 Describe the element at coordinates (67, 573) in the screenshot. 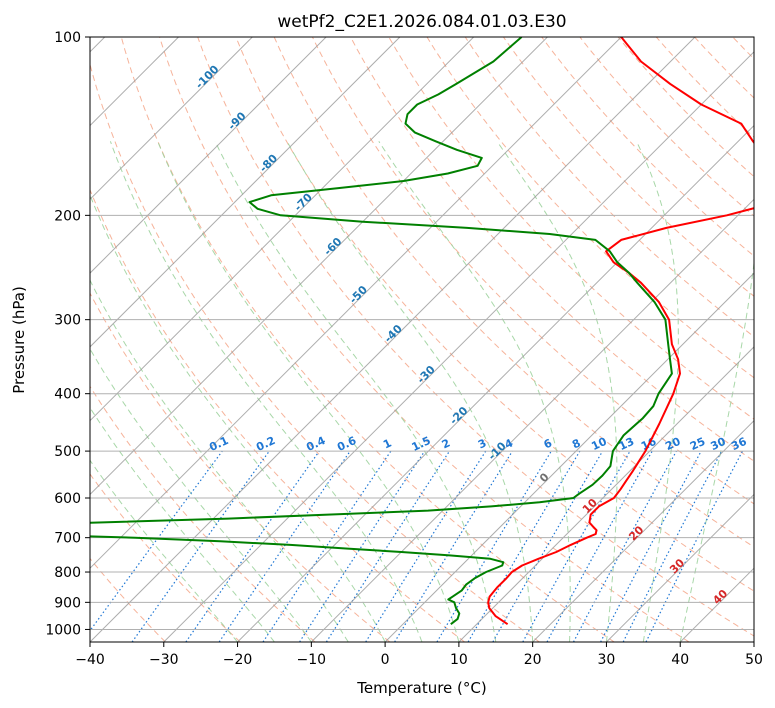

I see `y-tick-label: 800` at that location.